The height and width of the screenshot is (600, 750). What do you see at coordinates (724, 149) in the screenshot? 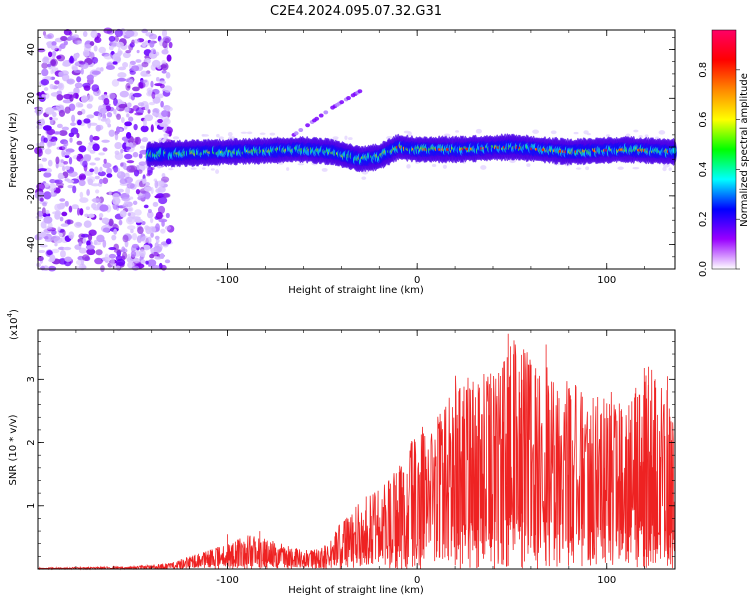
I see `colorbar-frame` at bounding box center [724, 149].